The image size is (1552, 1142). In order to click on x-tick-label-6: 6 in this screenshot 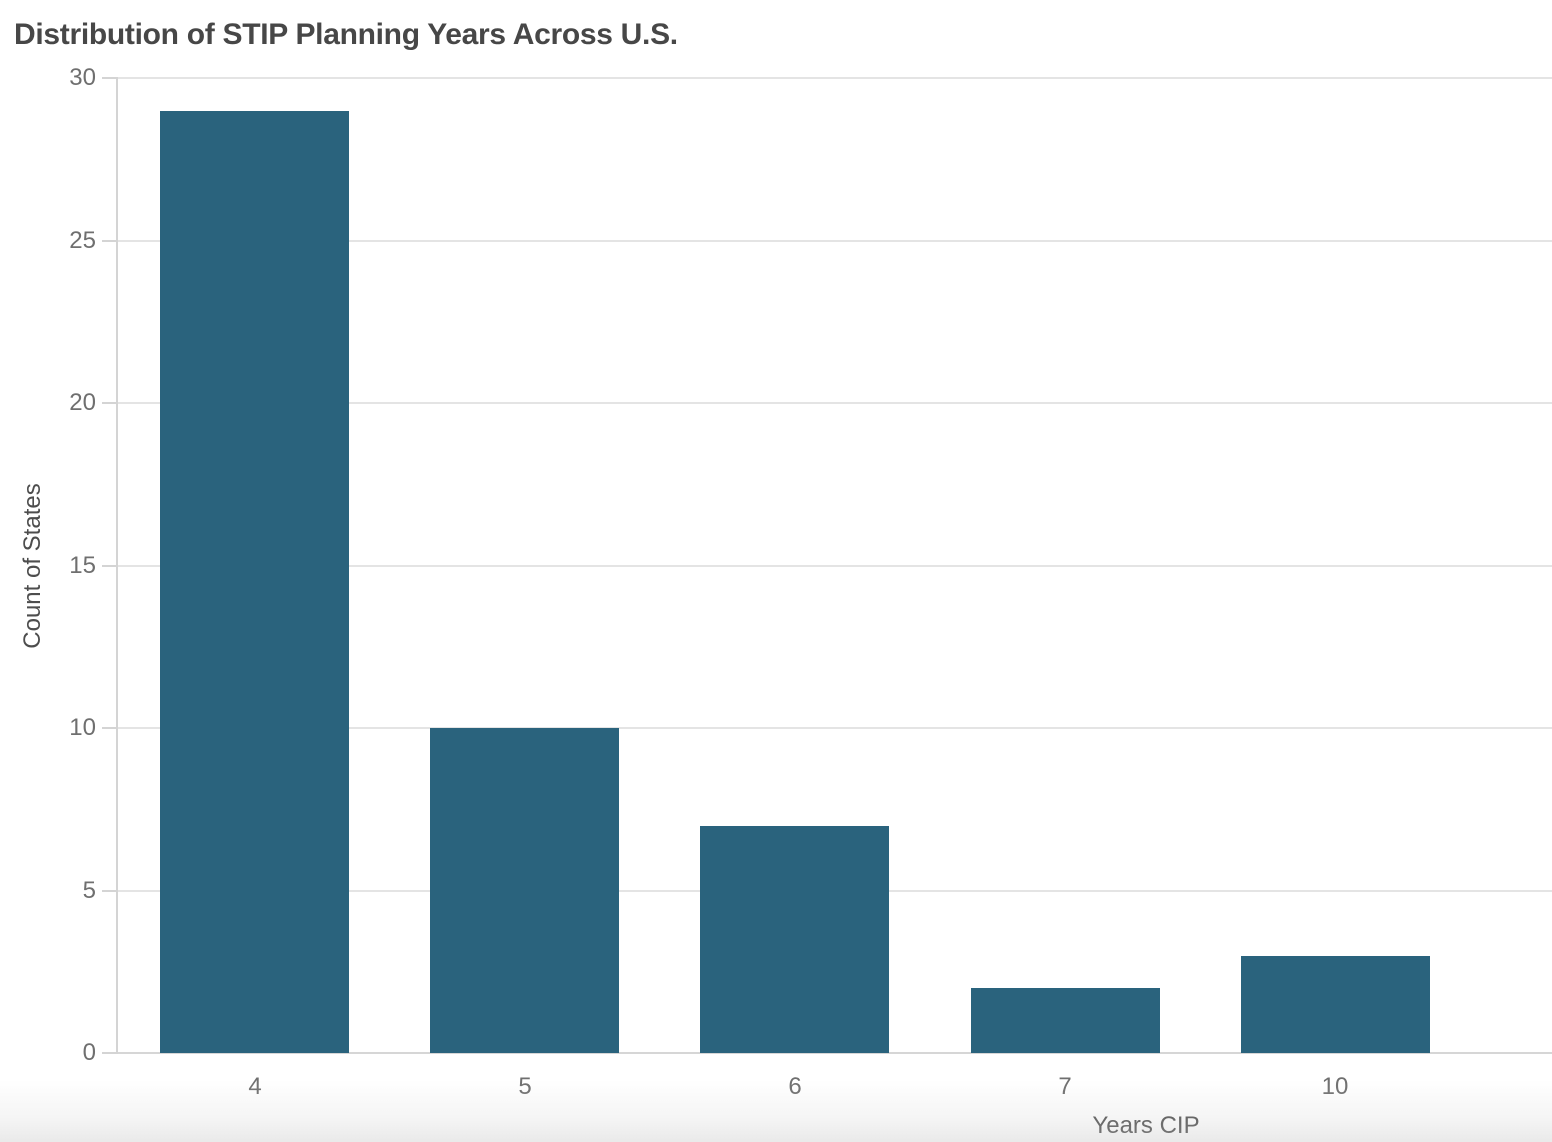, I will do `click(795, 1086)`.